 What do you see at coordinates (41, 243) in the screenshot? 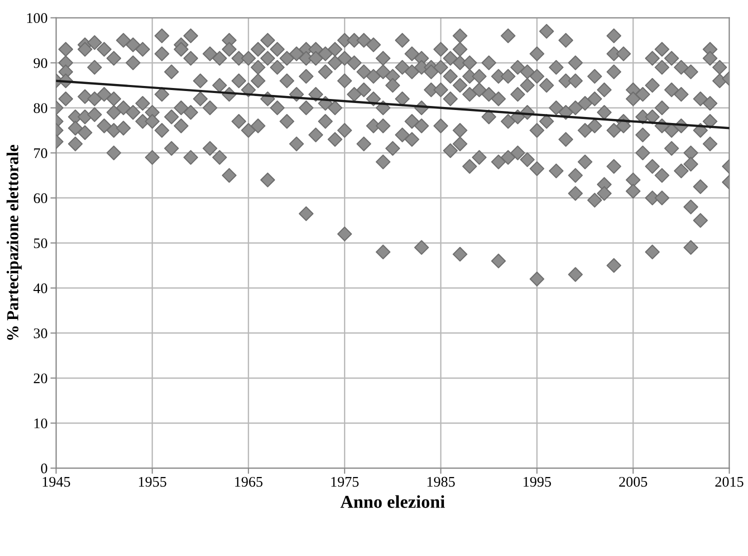
I see `y-tick-label: 50` at bounding box center [41, 243].